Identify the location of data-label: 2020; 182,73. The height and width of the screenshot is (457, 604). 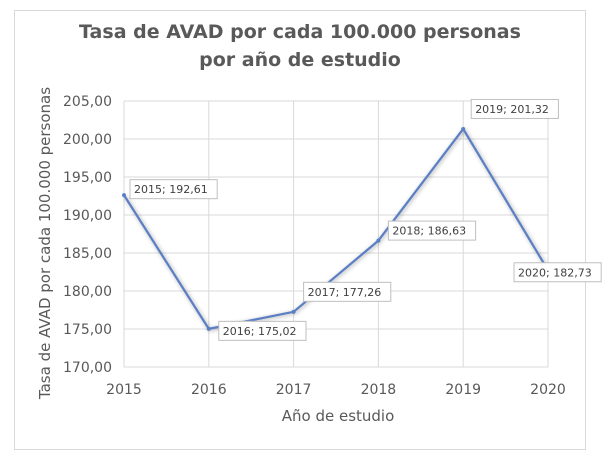
(555, 272).